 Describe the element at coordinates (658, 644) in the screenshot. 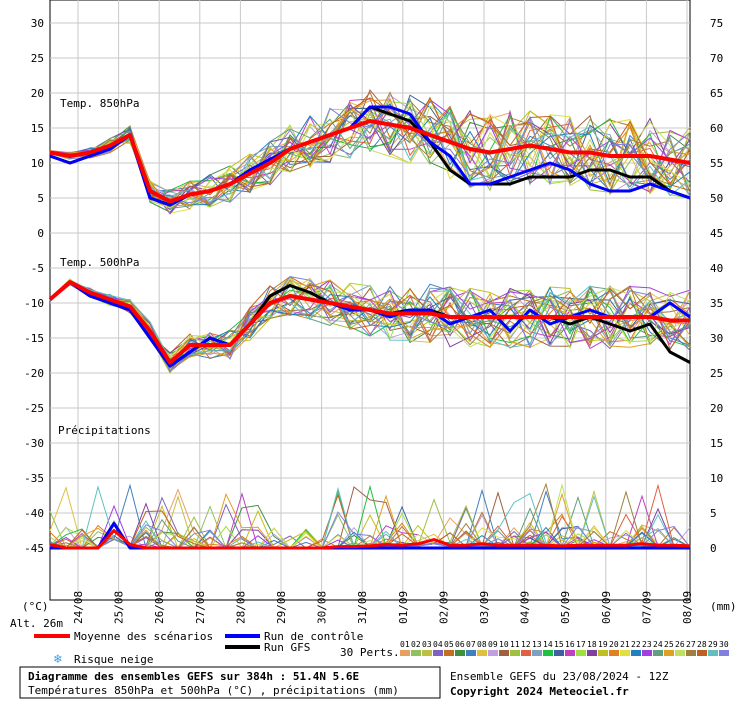

I see `pert-legend-label: 24` at that location.